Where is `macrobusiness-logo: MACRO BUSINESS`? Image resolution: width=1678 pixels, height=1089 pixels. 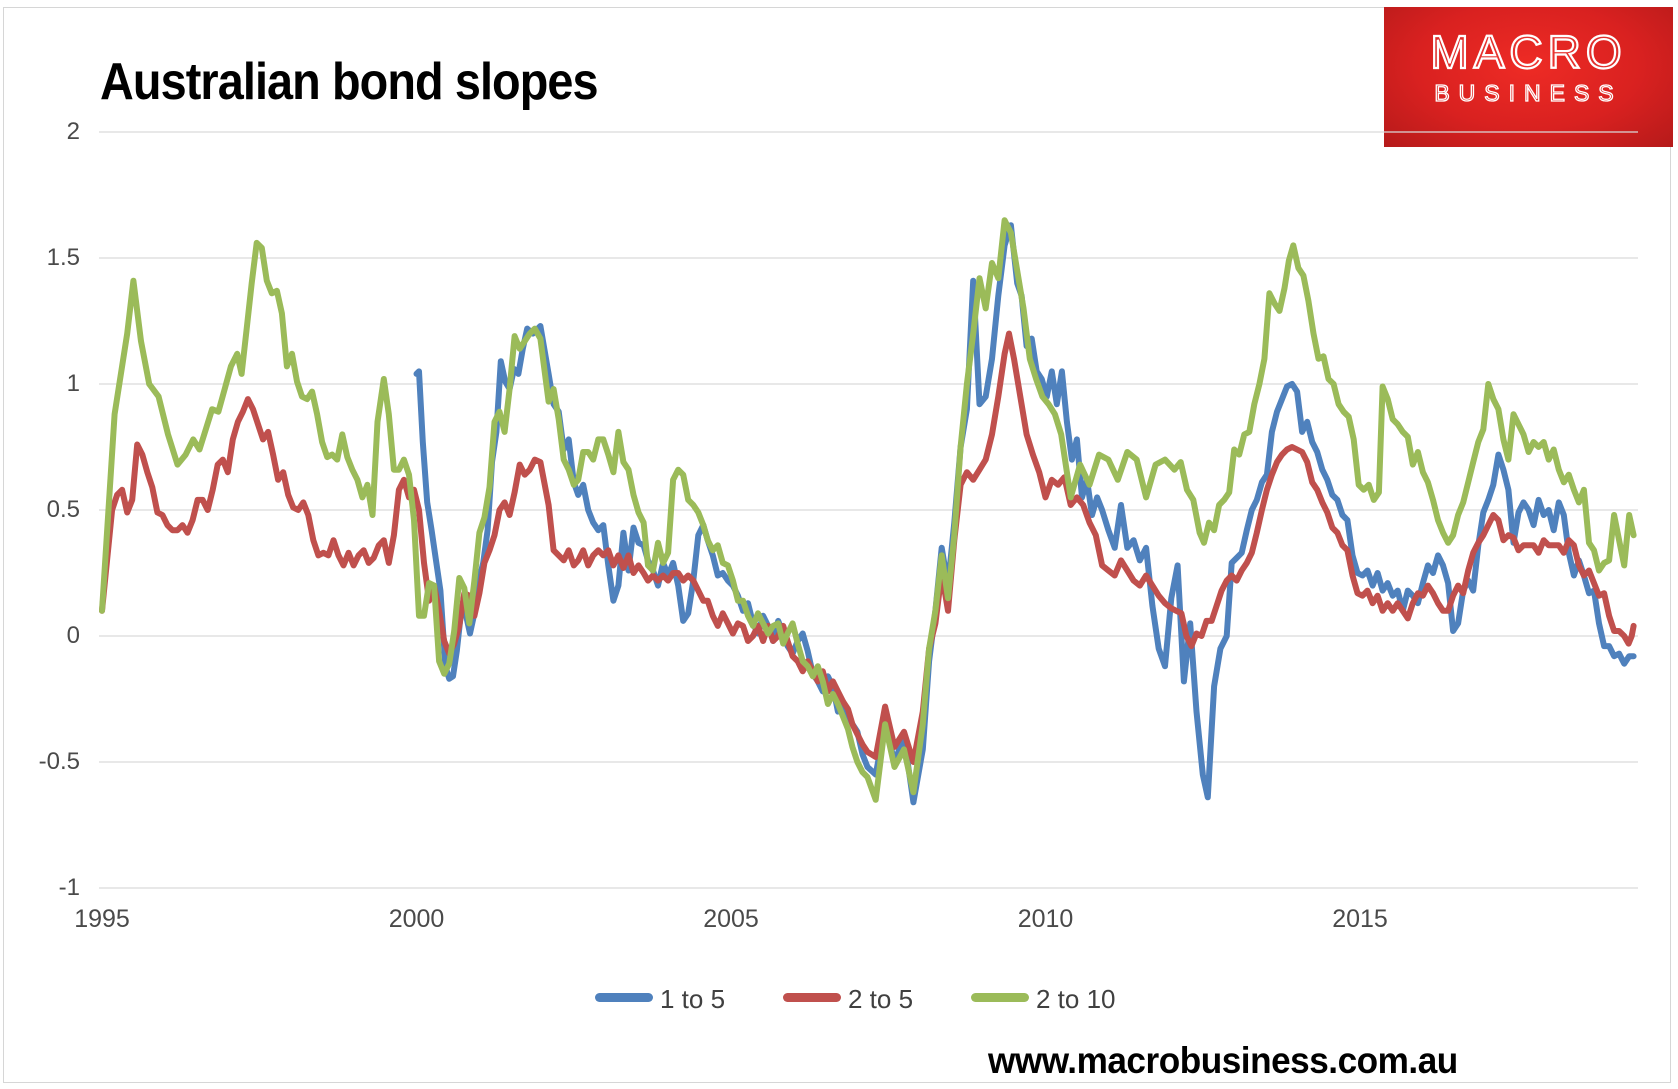
macrobusiness-logo: MACRO BUSINESS is located at coordinates (1528, 77).